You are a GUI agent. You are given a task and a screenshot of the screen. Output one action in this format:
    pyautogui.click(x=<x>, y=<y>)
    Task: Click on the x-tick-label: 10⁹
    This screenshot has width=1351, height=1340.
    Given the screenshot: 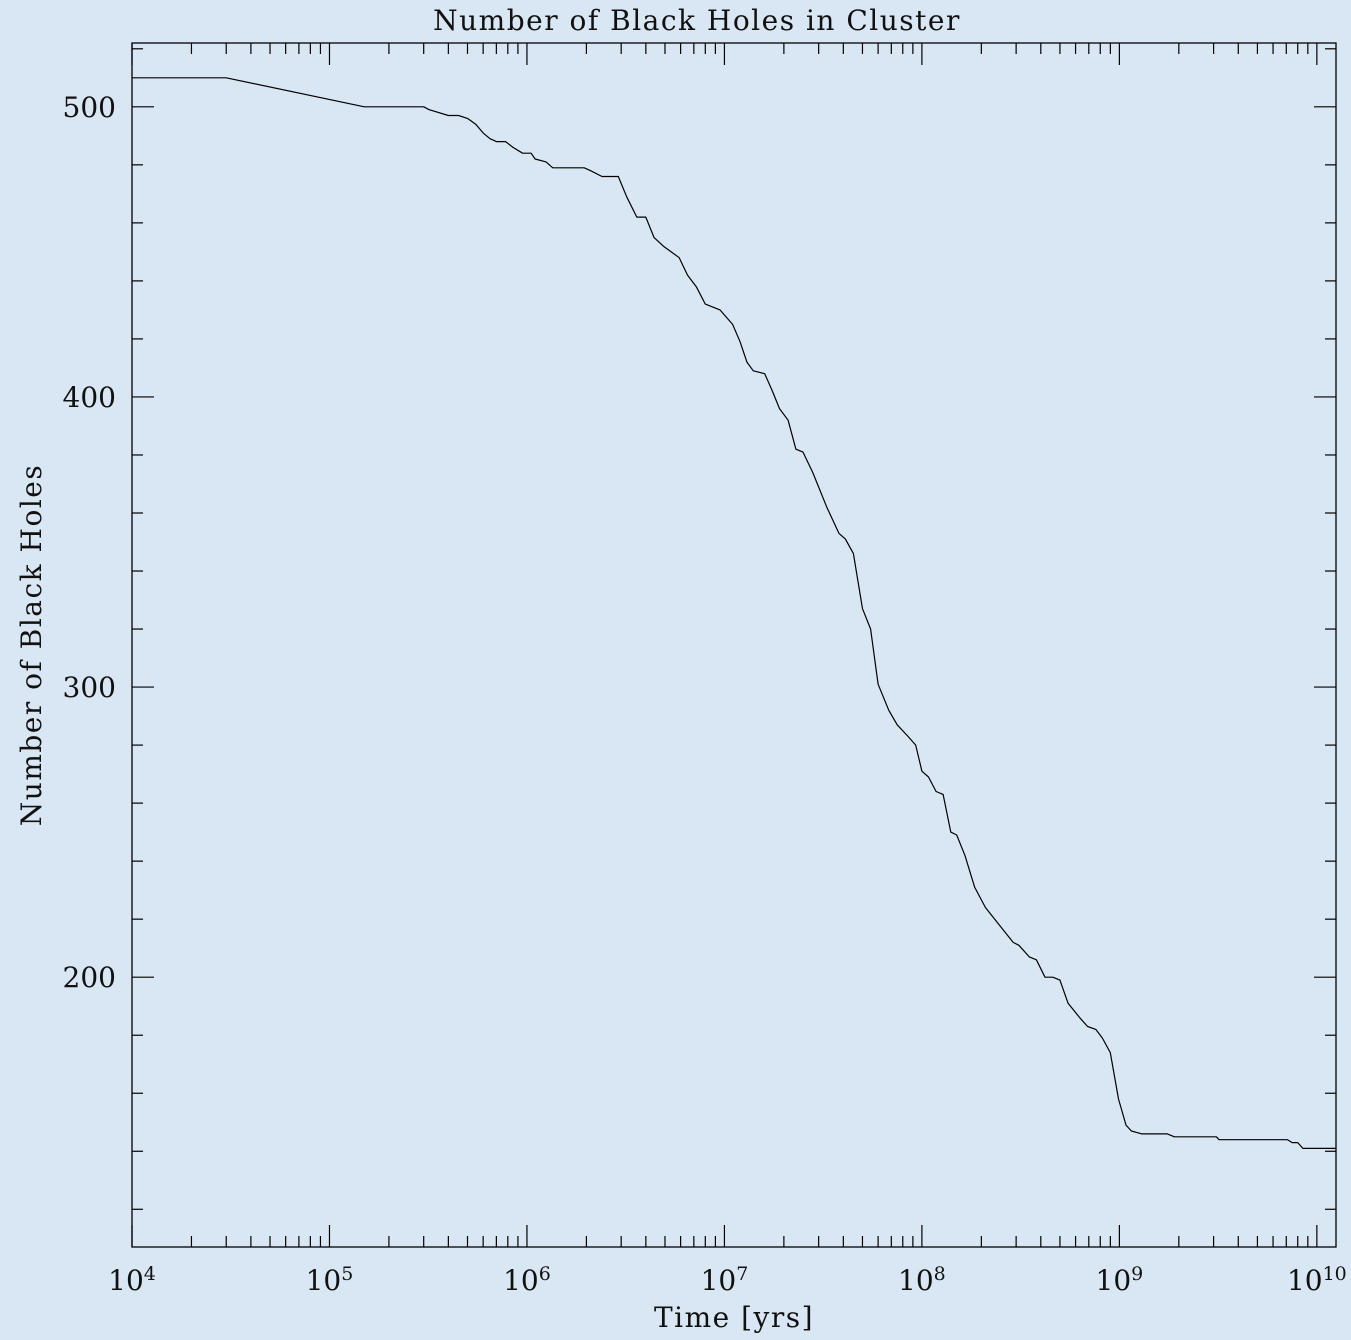 What is the action you would take?
    pyautogui.click(x=1120, y=1280)
    